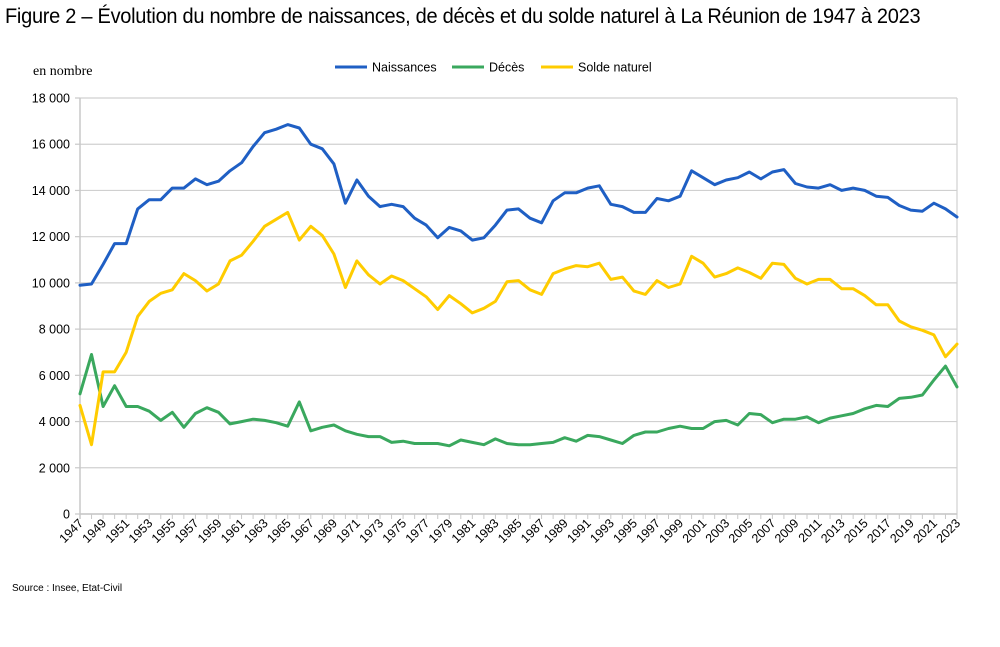 The height and width of the screenshot is (647, 1000). Describe the element at coordinates (54, 376) in the screenshot. I see `y-tick-label: 6 000` at that location.